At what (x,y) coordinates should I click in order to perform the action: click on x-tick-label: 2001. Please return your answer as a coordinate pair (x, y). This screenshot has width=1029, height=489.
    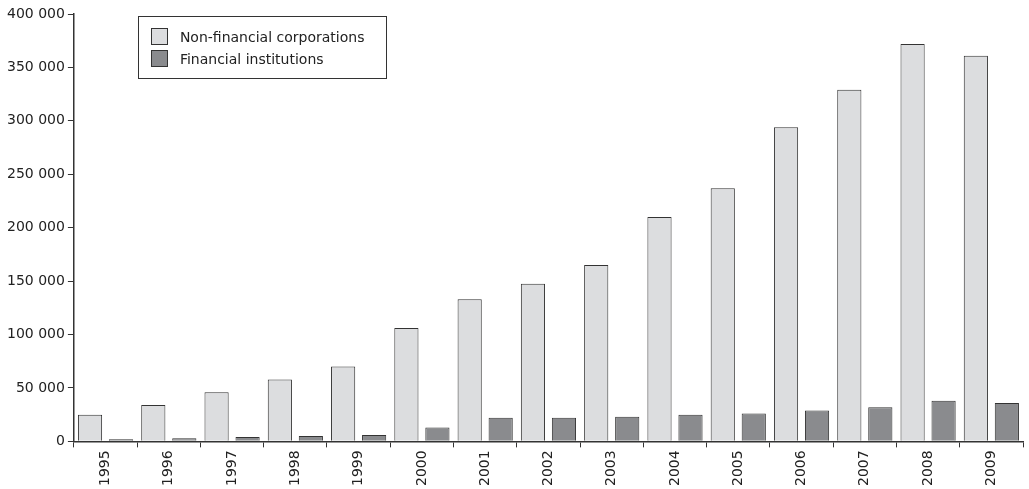
    Looking at the image, I should click on (483, 468).